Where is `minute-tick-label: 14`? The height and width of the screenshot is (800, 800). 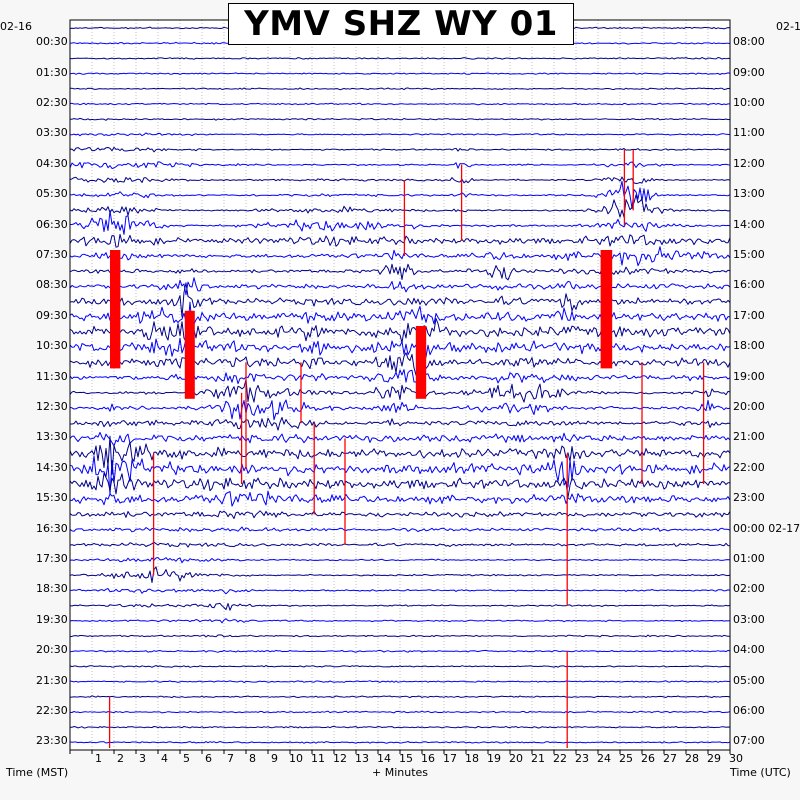 minute-tick-label: 14 is located at coordinates (384, 758).